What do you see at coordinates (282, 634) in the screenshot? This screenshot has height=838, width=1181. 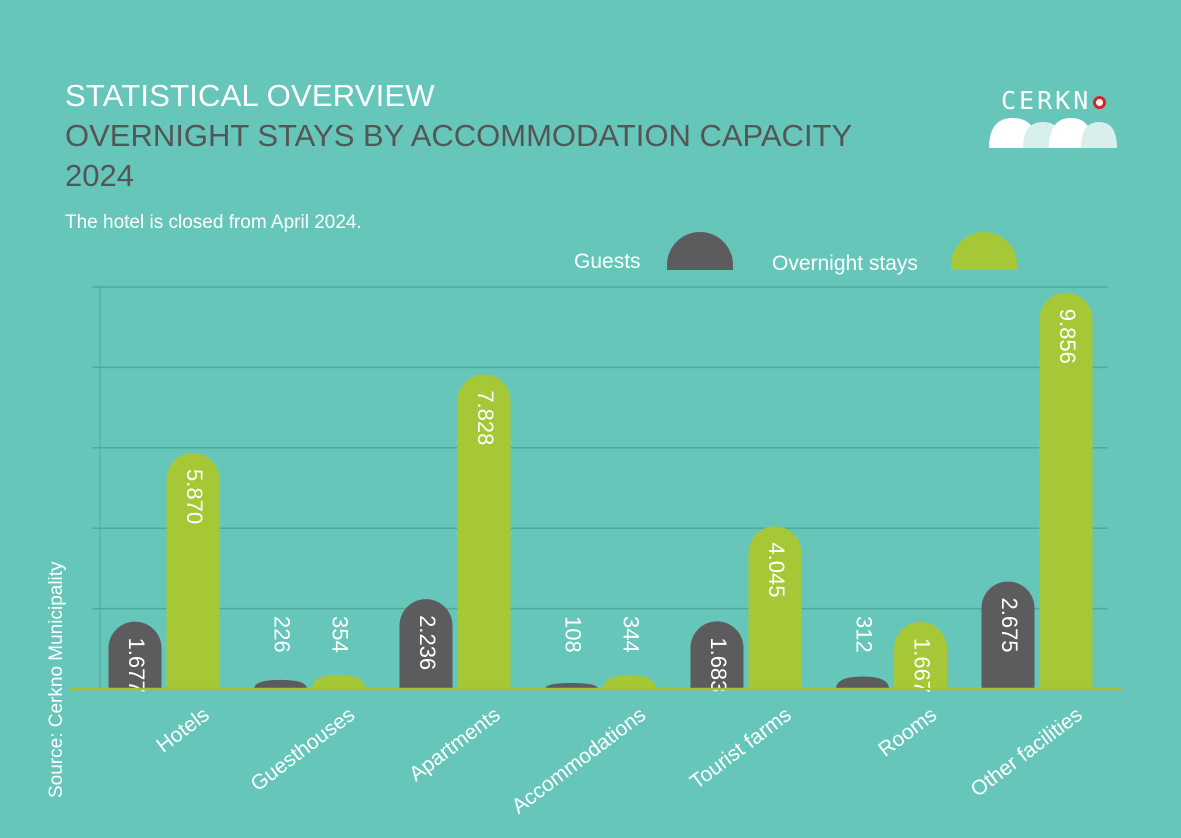 I see `value-label-guests: 226` at bounding box center [282, 634].